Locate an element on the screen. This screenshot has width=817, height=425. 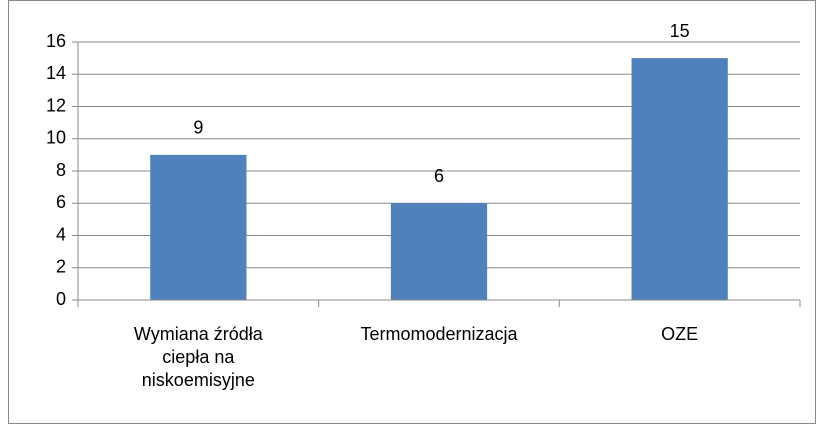
y-tick-label: 14 is located at coordinates (56, 73).